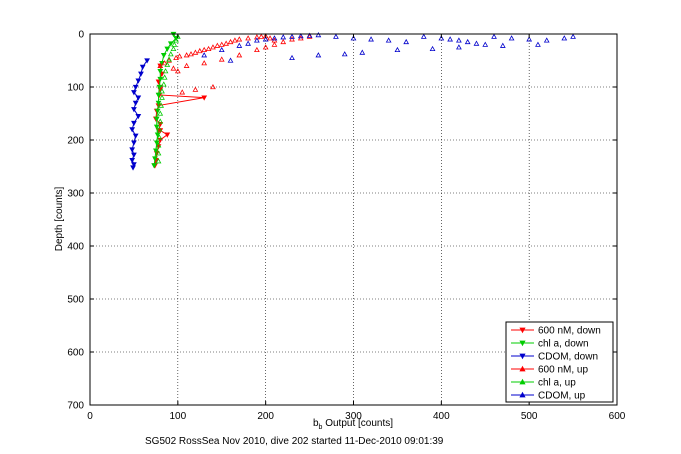 This screenshot has height=454, width=681. Describe the element at coordinates (557, 383) in the screenshot. I see `legend-label: chl a, up` at that location.